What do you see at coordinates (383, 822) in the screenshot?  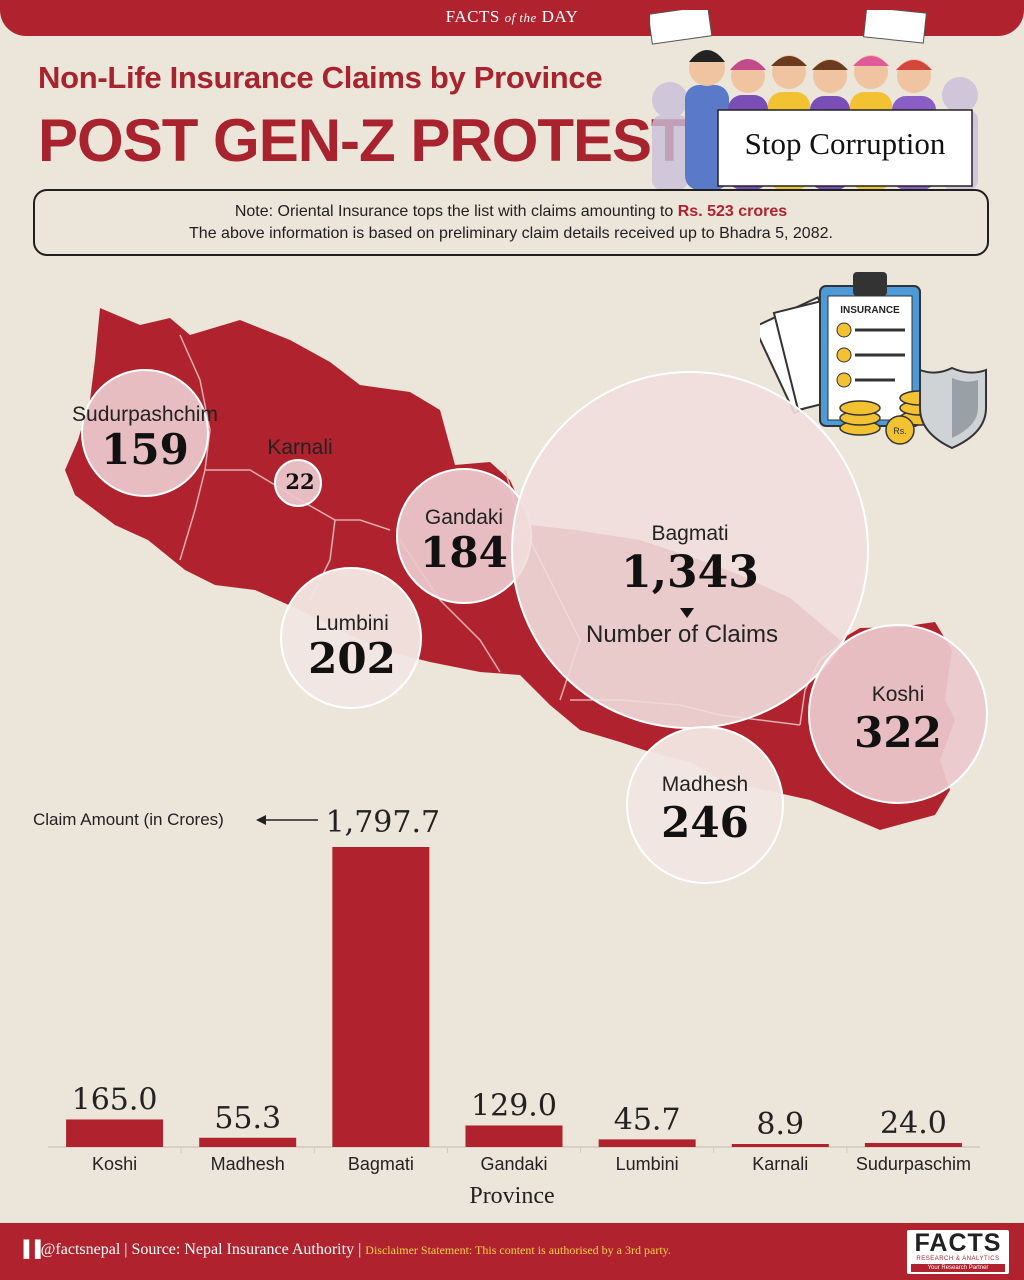 I see `value-label: 1,797.7` at bounding box center [383, 822].